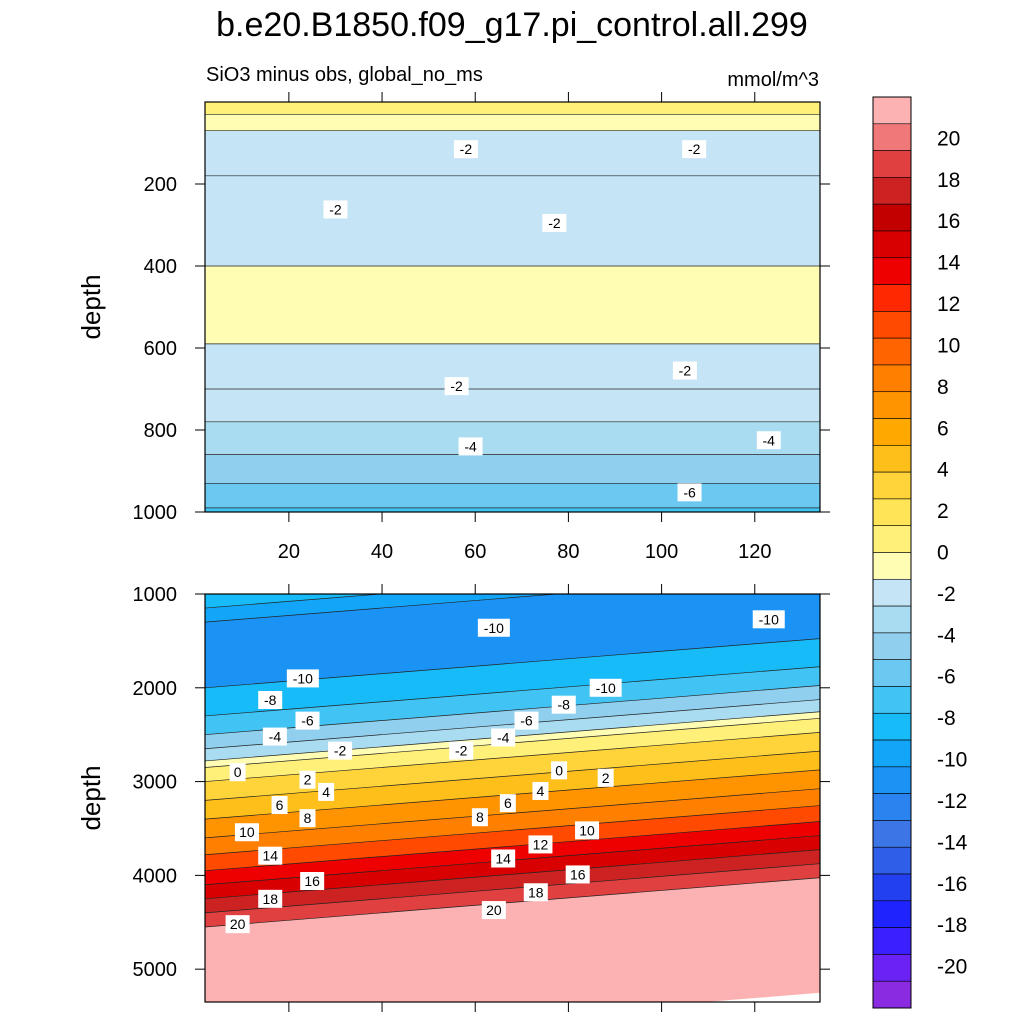 Image resolution: width=1024 pixels, height=1024 pixels. I want to click on contour-label: 2, so click(308, 780).